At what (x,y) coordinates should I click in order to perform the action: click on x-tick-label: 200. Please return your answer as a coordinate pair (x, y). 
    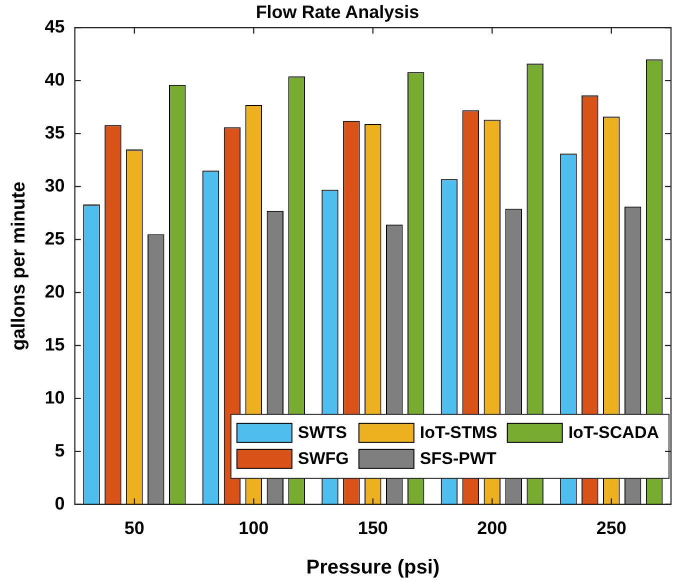
    Looking at the image, I should click on (492, 528).